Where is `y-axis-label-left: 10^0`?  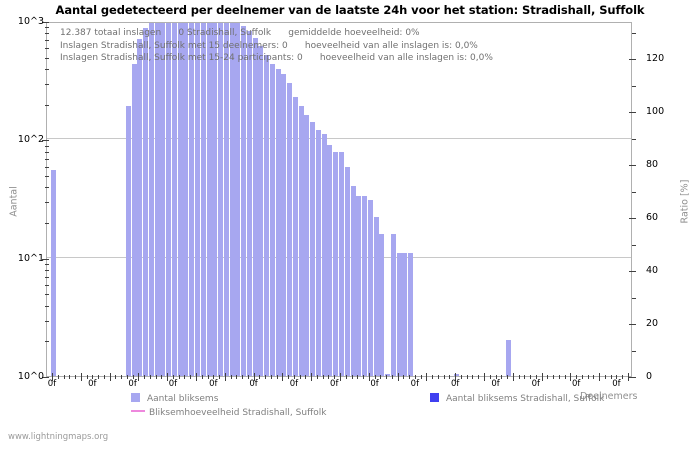 y-axis-label-left: 10^0 is located at coordinates (30, 376).